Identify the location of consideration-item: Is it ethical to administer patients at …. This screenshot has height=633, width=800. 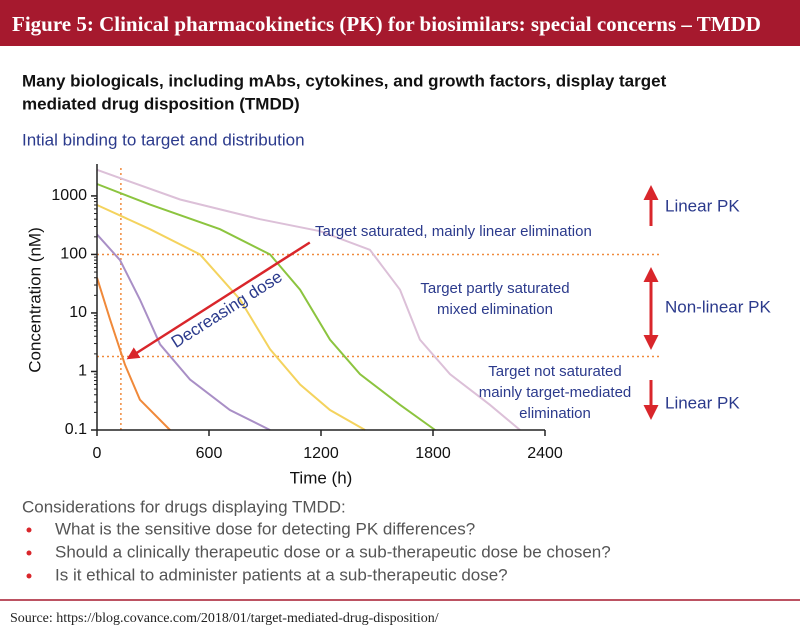
(281, 574).